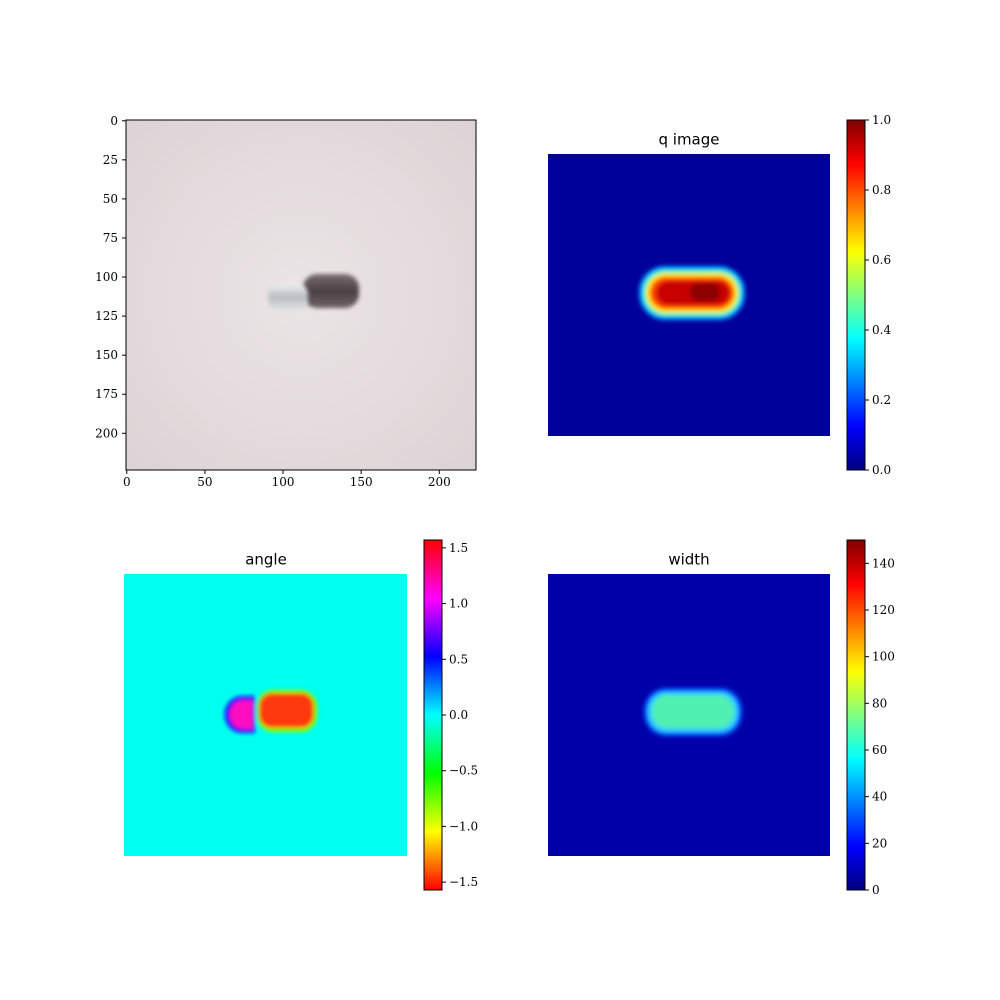  I want to click on colorbar-tick-label: 0.6, so click(881, 260).